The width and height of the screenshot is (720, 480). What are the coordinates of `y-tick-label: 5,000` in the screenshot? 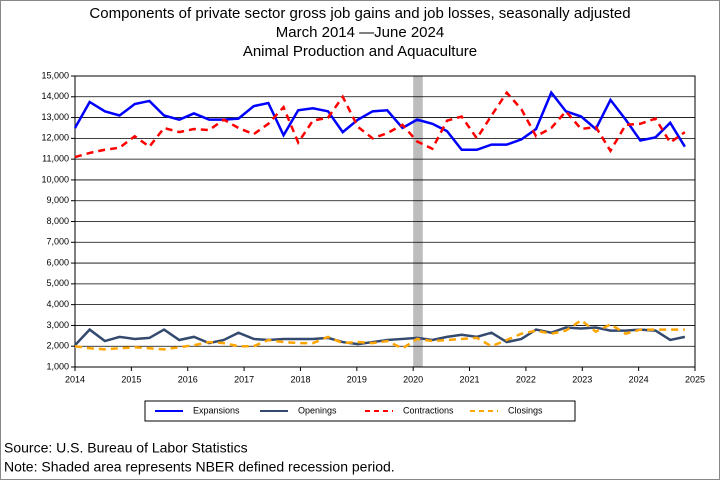 It's located at (57, 283).